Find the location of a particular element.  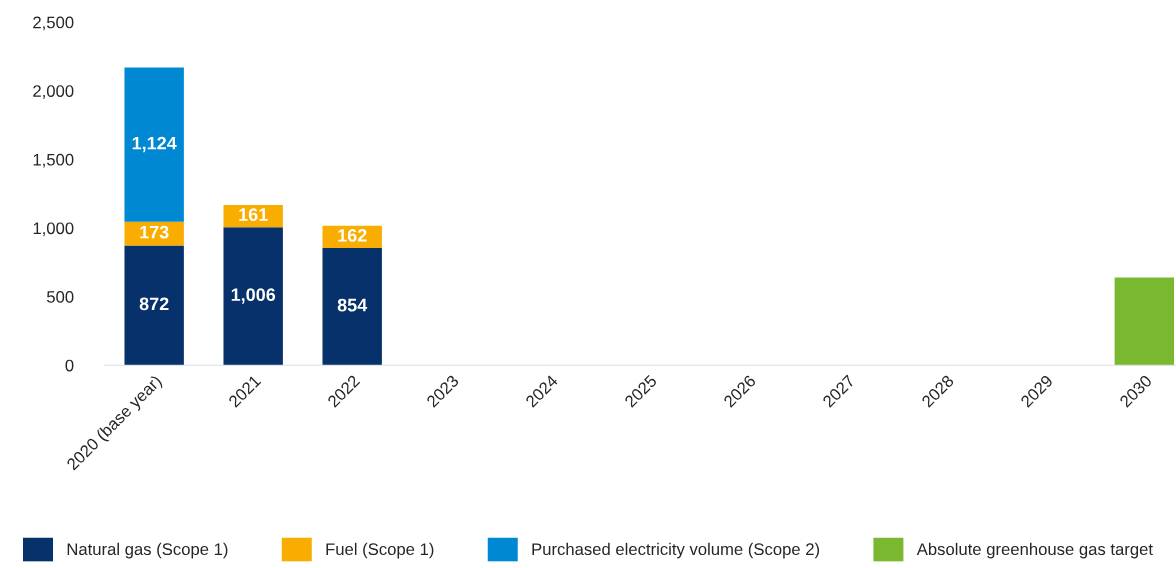

legend-label: Fuel (Scope 1) is located at coordinates (380, 550).